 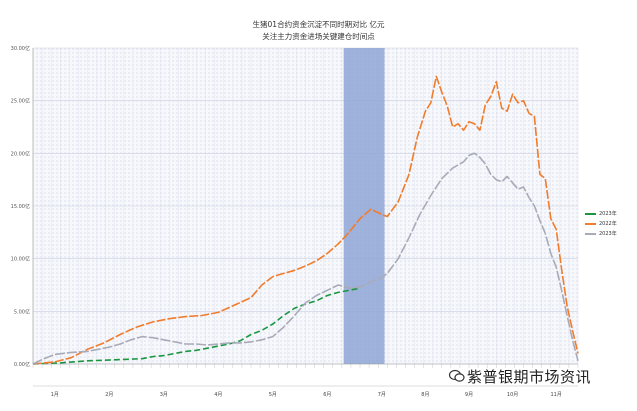 I want to click on x-month-label: 5月, so click(x=273, y=395).